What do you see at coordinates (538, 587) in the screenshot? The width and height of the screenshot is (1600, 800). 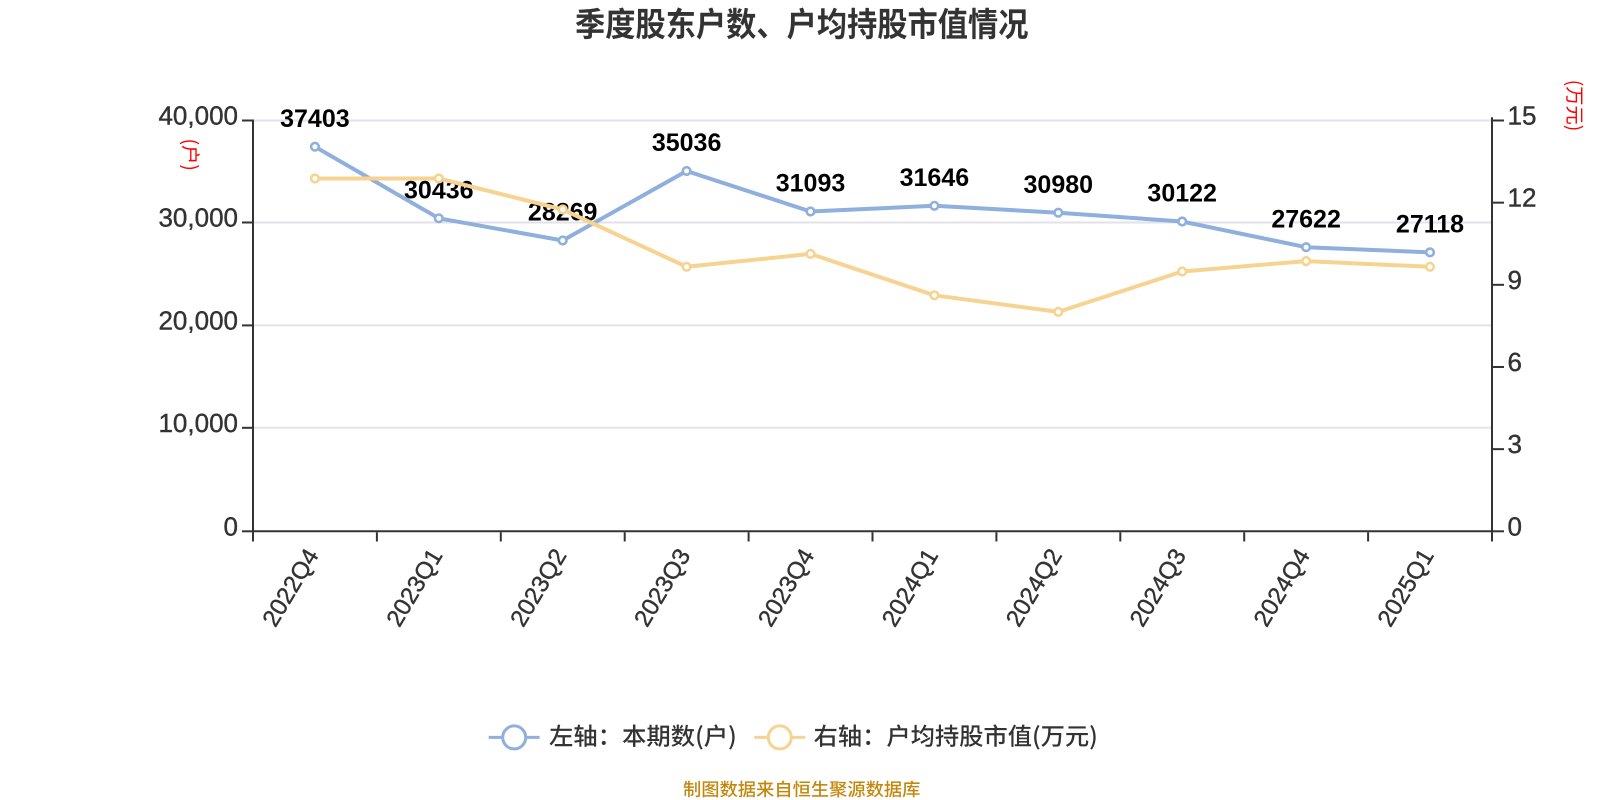 I see `svg-text: 2023Q2` at bounding box center [538, 587].